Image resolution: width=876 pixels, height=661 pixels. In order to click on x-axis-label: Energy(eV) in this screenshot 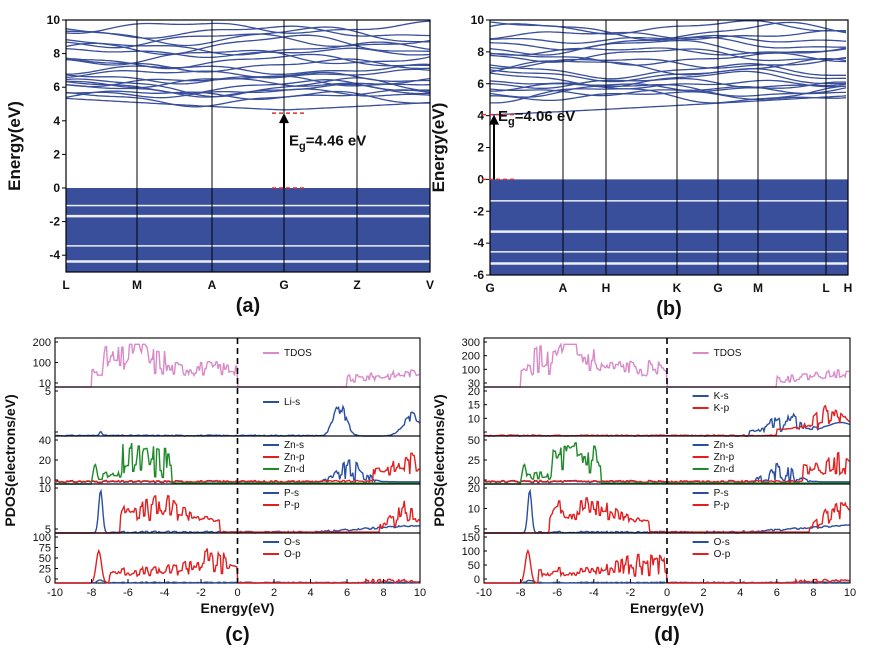, I will do `click(667, 608)`.